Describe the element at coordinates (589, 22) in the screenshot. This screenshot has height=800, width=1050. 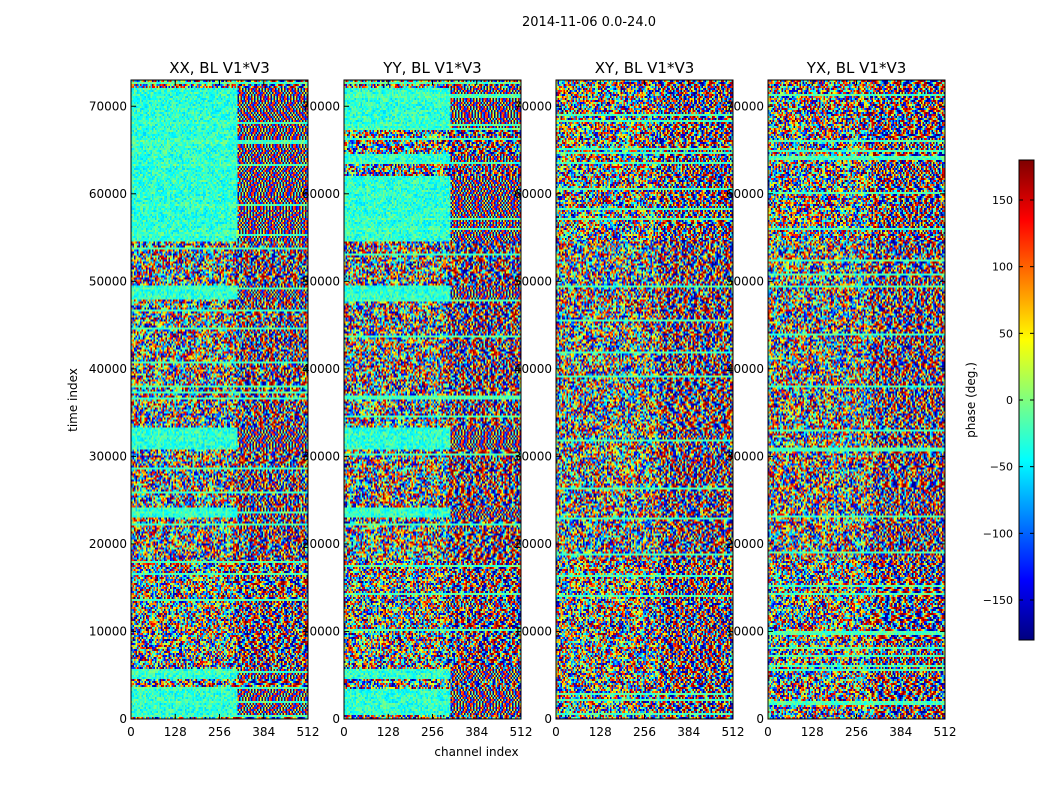
I see `figure-suptitle: 2014-11-06 0.0-24.0` at that location.